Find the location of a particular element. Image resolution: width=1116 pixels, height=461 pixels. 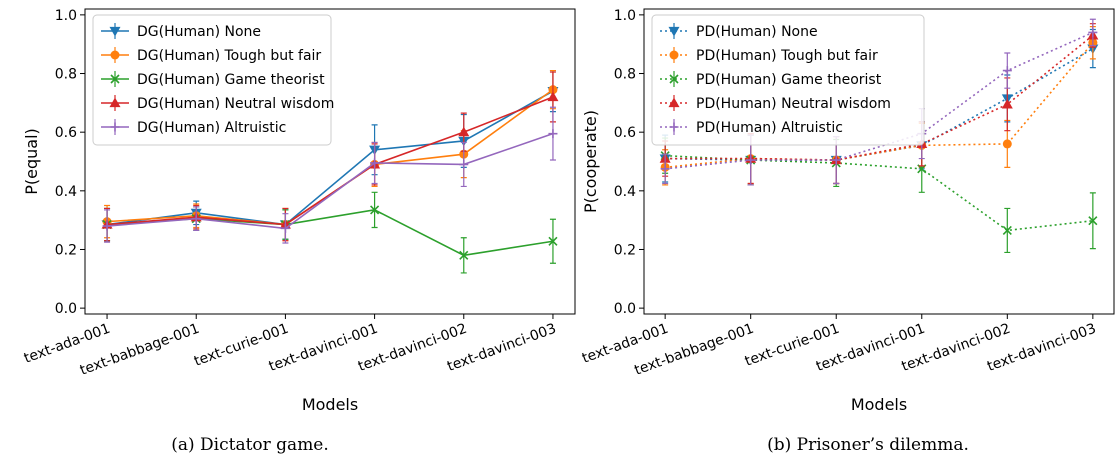

legend-entry: PD(Human) Altruistic is located at coordinates (769, 128).